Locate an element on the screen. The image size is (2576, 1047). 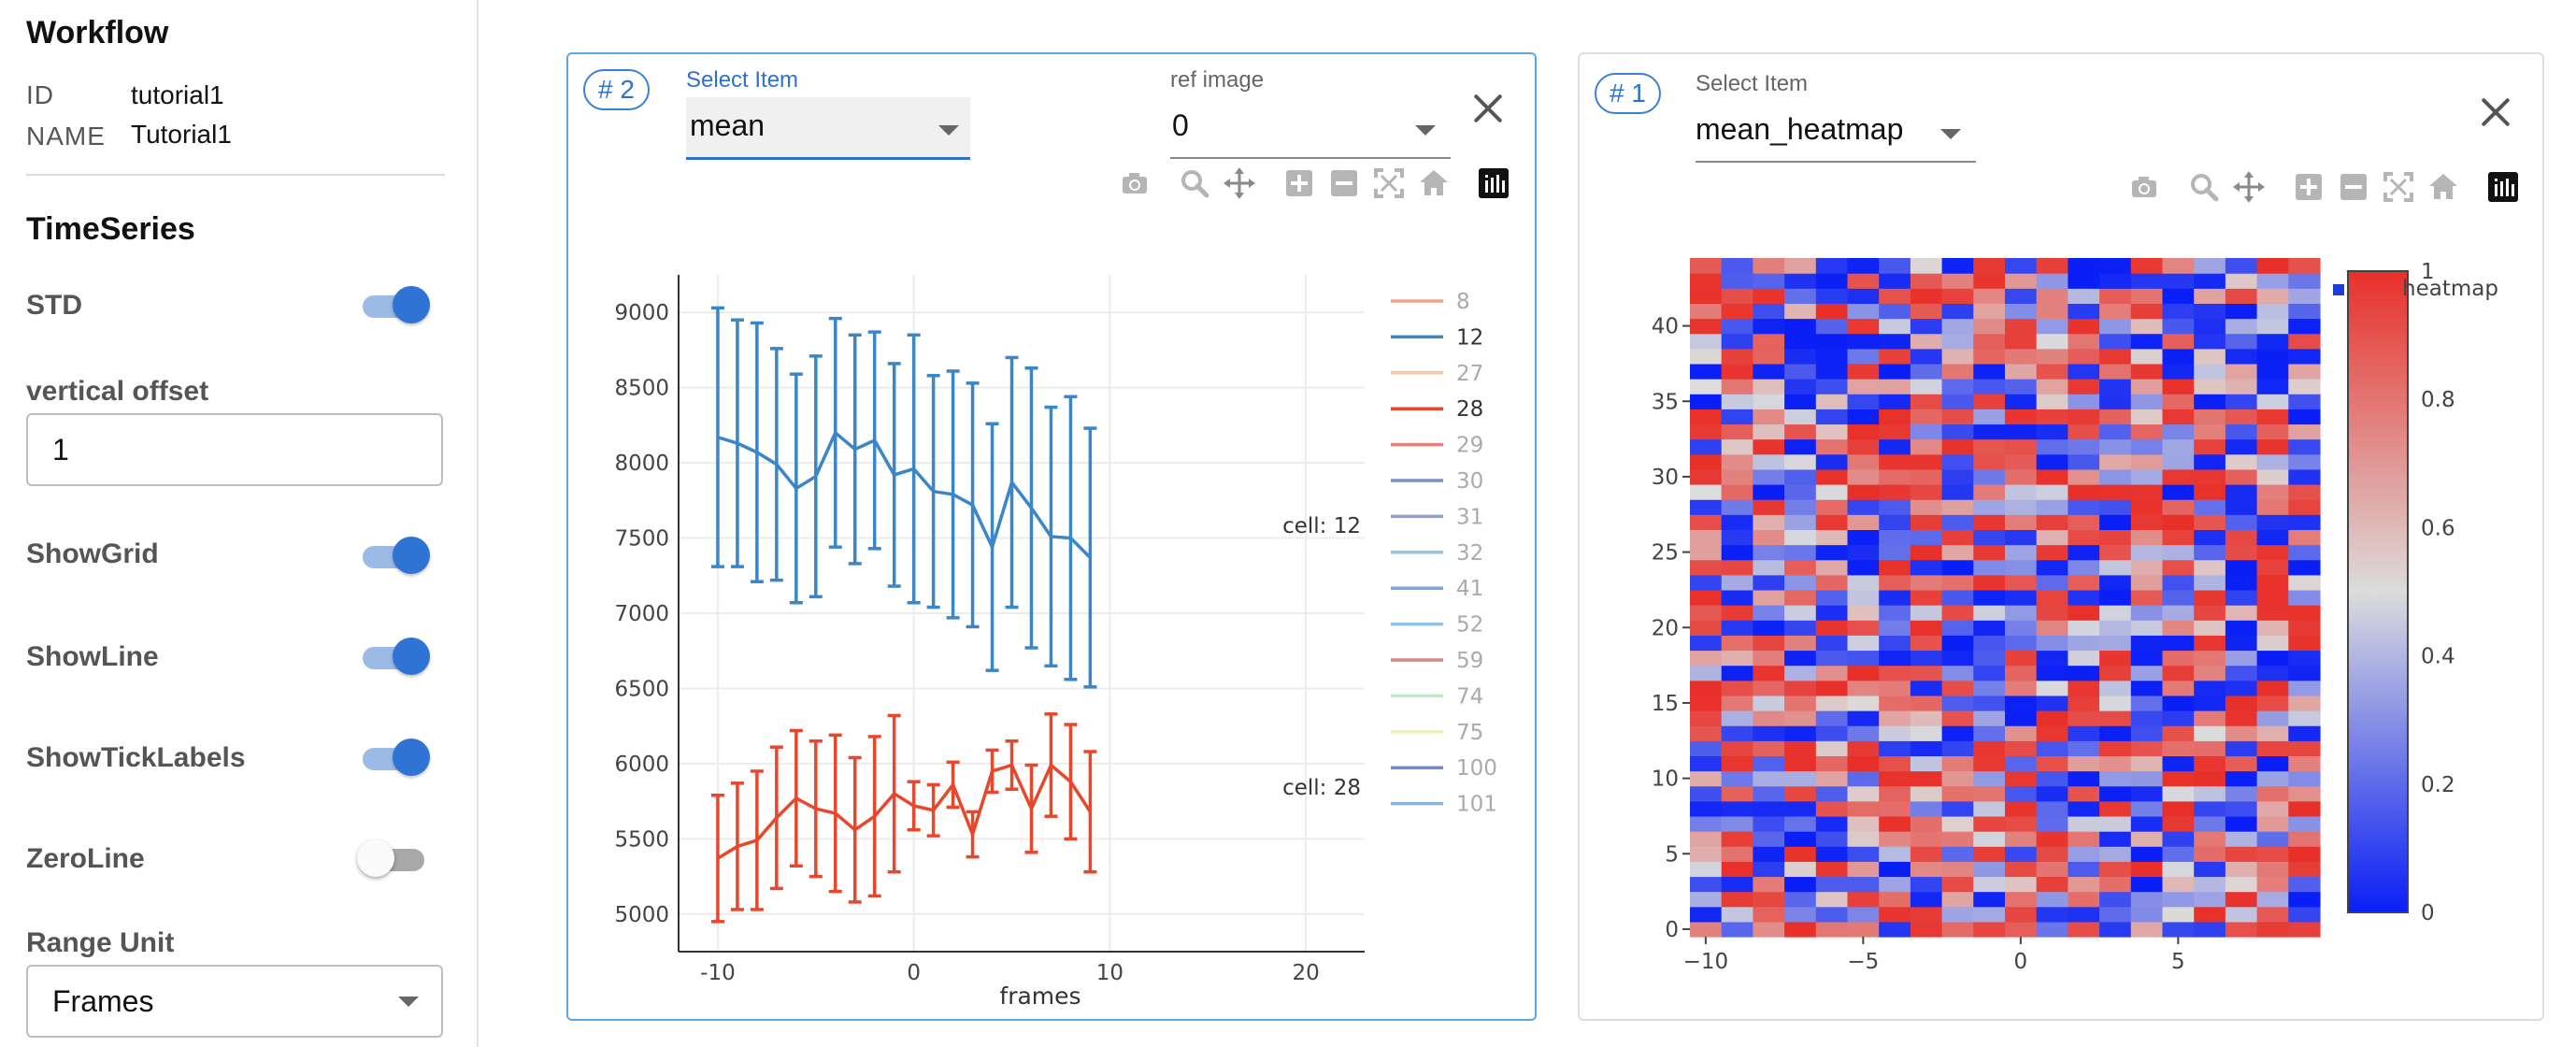
legend-item: 59 is located at coordinates (1437, 661).